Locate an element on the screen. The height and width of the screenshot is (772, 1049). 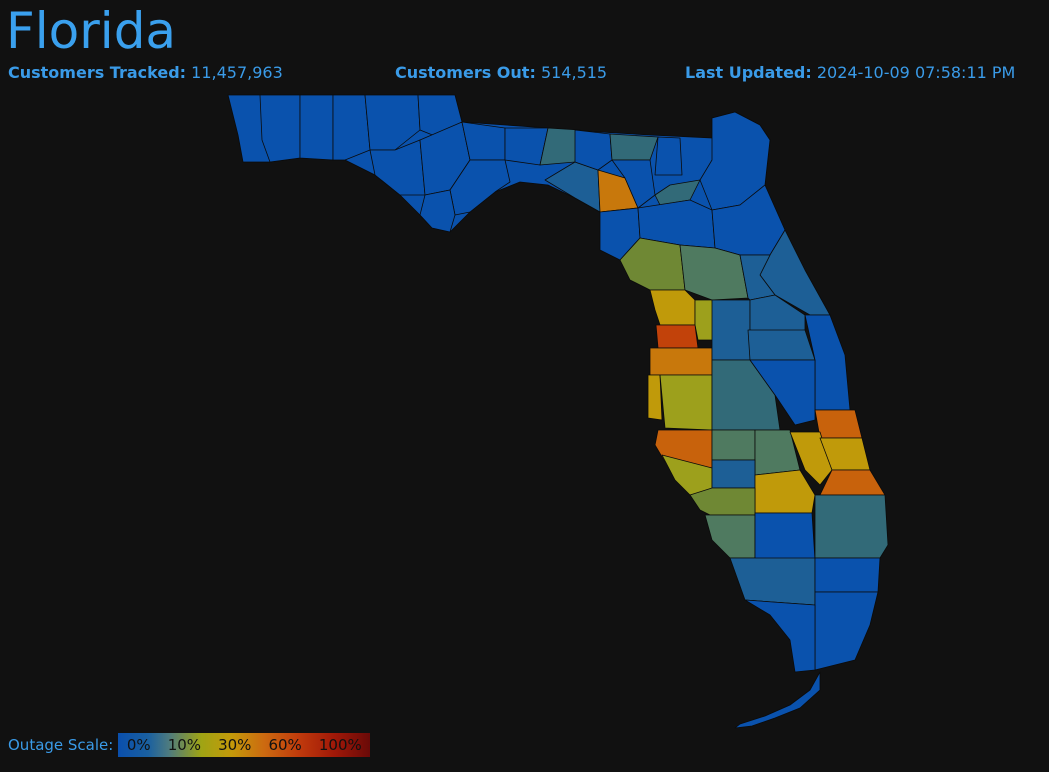
outage-scale-legend: Outage Scale: 0% 10% 30% 60% 100% is located at coordinates (189, 745).